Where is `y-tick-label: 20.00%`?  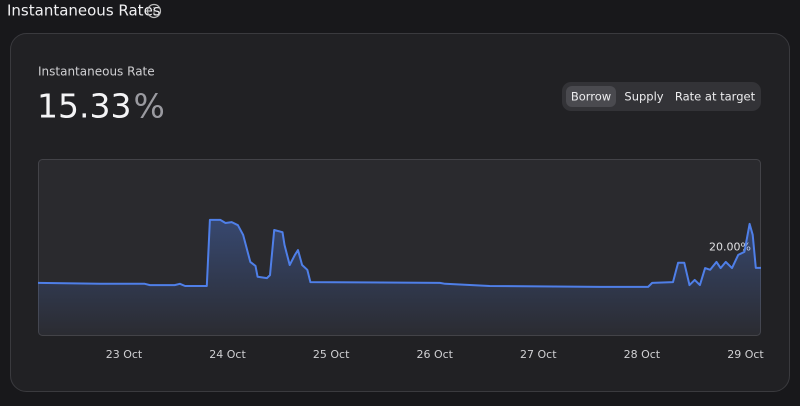
y-tick-label: 20.00% is located at coordinates (730, 247).